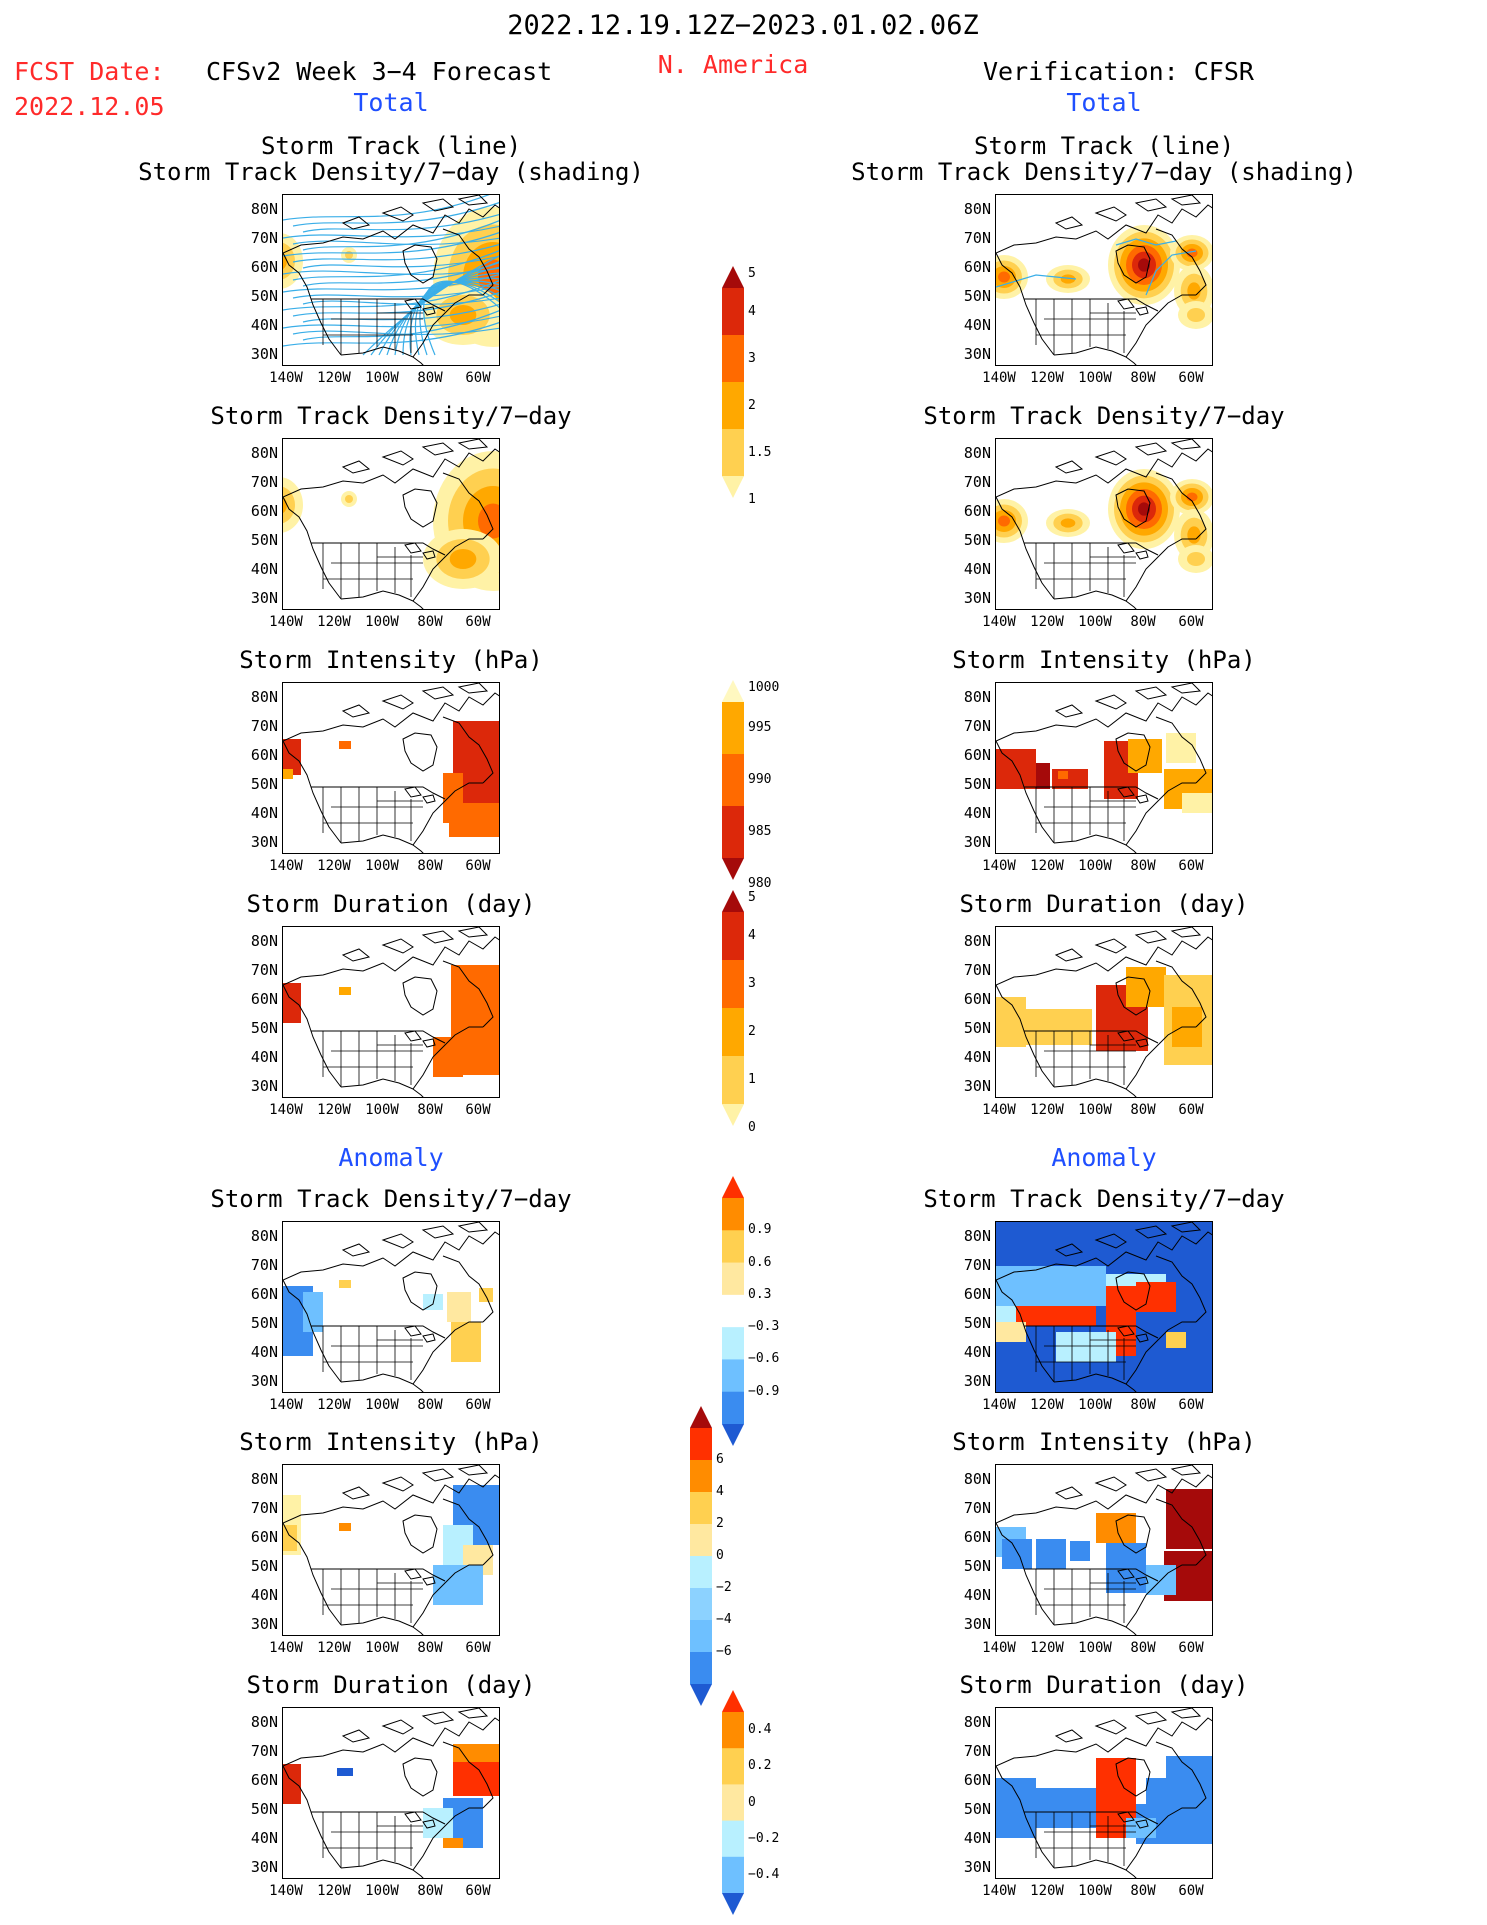 The height and width of the screenshot is (1925, 1487). Describe the element at coordinates (1104, 146) in the screenshot. I see `title-track-line-right: Storm Track (line)` at that location.